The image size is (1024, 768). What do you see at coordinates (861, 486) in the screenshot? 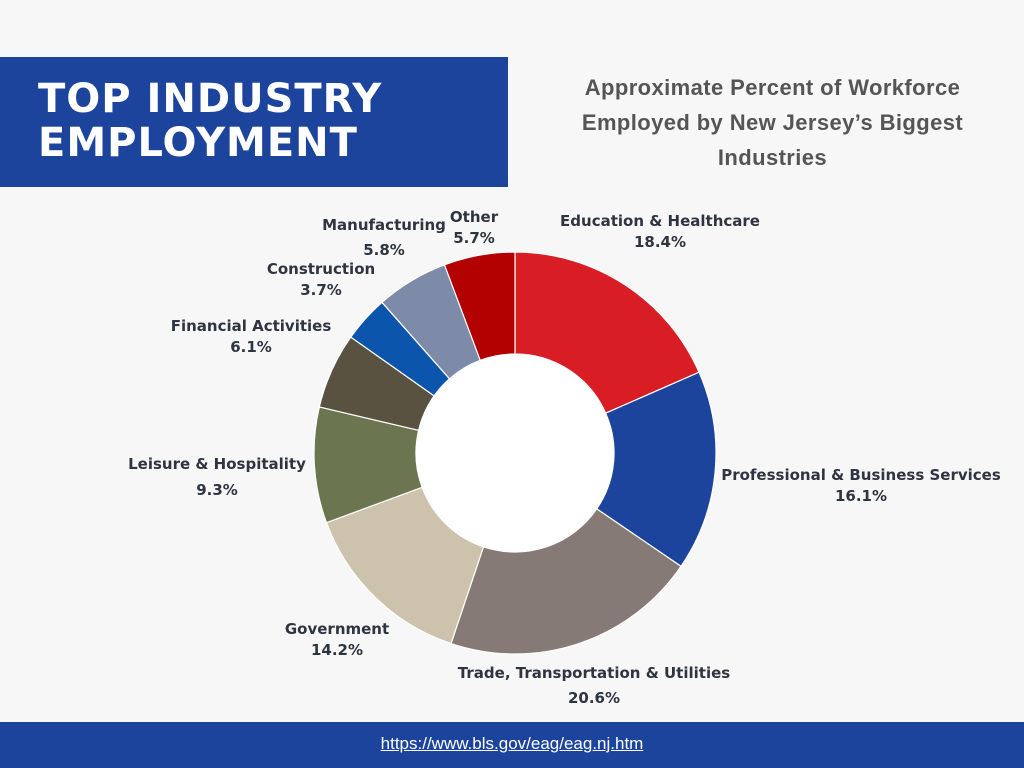
I see `label-professional-business: Professional & Business Services 16.1%` at bounding box center [861, 486].